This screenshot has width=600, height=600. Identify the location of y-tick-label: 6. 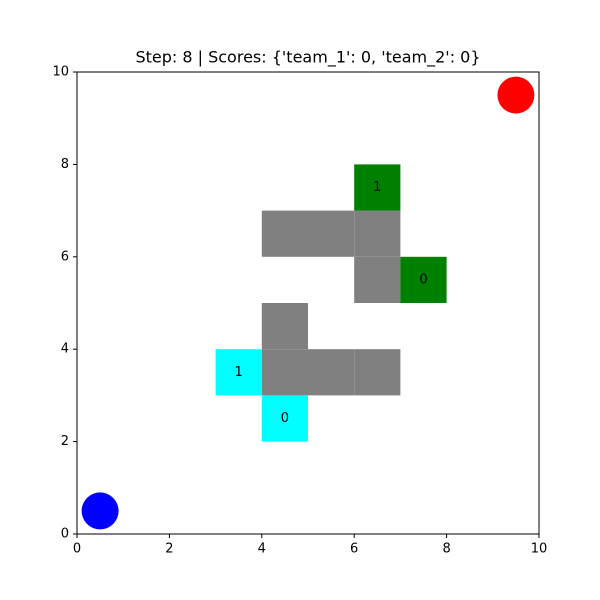
(65, 256).